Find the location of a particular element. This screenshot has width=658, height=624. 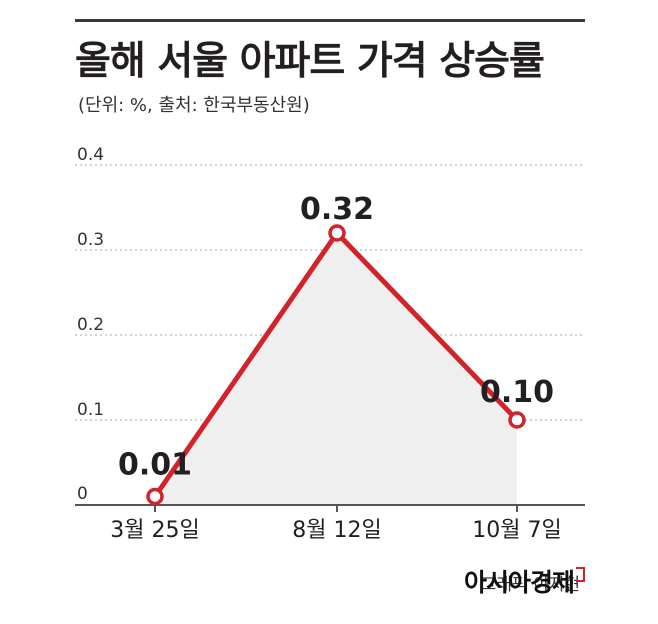

data-label: 0.01 is located at coordinates (155, 465).